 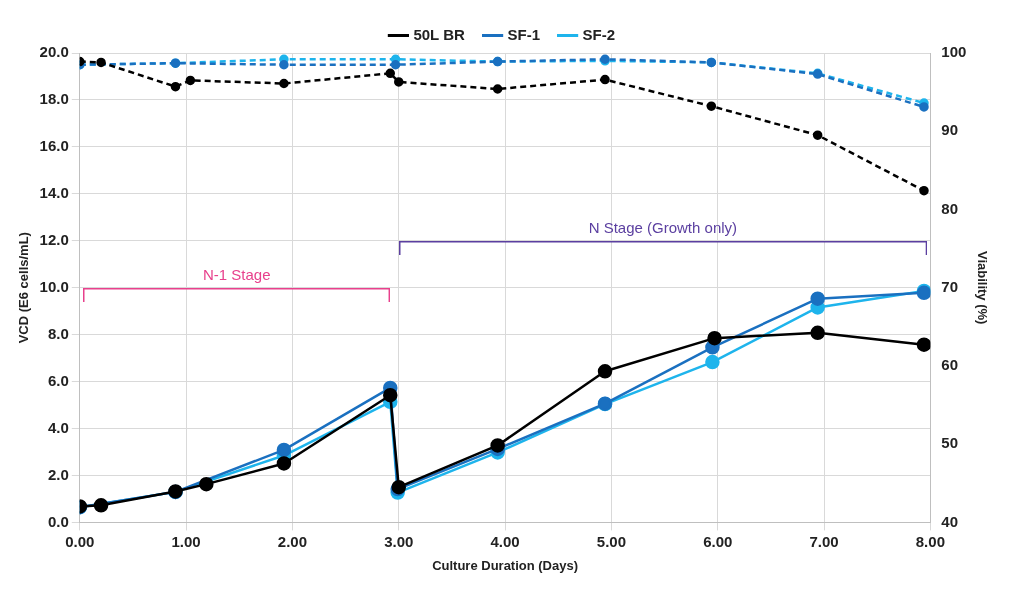 What do you see at coordinates (24, 288) in the screenshot?
I see `y-axis-title: VCD (E6 cells/mL)` at bounding box center [24, 288].